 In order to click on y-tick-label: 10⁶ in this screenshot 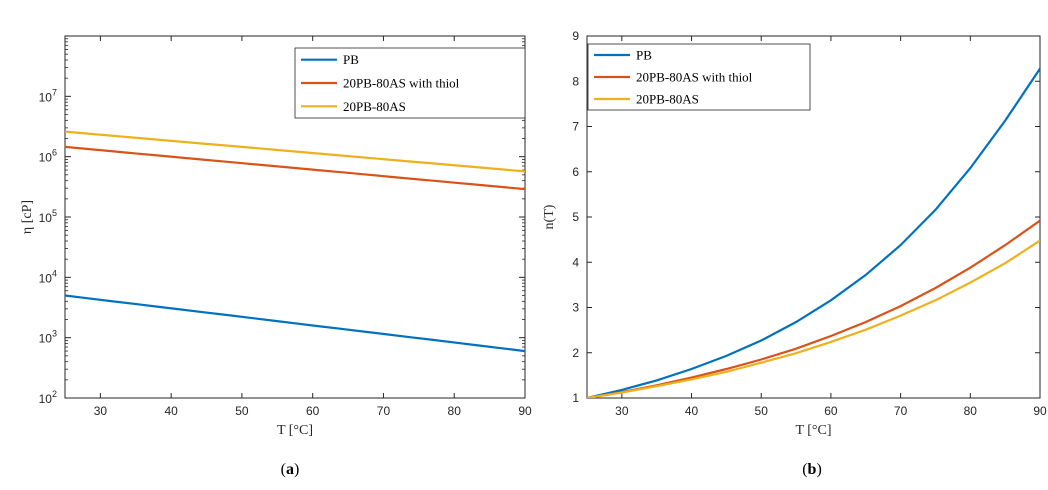, I will do `click(48, 156)`.